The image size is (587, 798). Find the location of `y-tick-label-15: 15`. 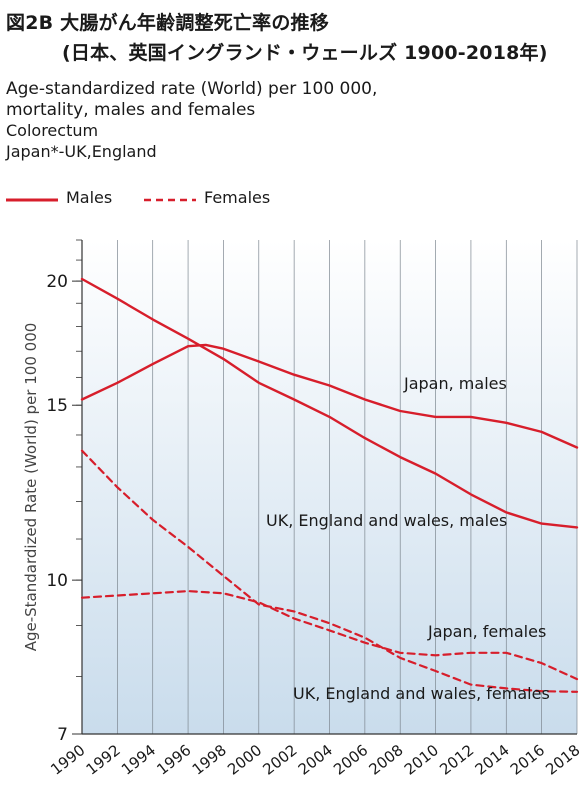

y-tick-label-15: 15 is located at coordinates (57, 406).